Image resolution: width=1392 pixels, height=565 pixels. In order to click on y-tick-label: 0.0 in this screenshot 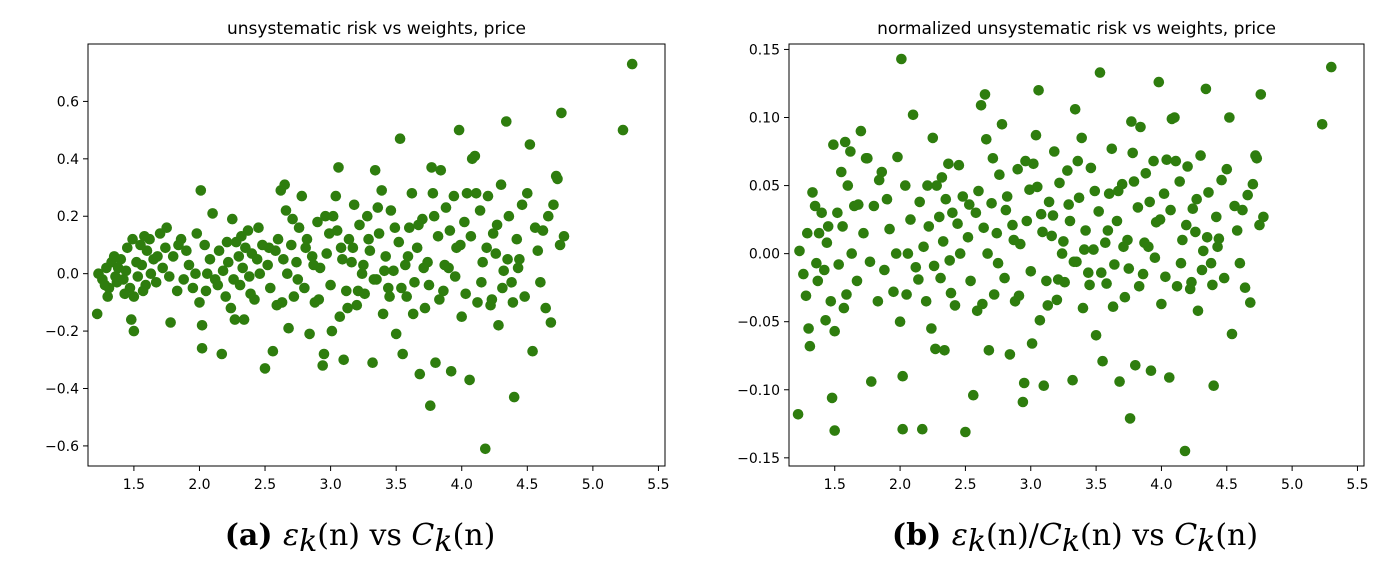, I will do `click(68, 275)`.